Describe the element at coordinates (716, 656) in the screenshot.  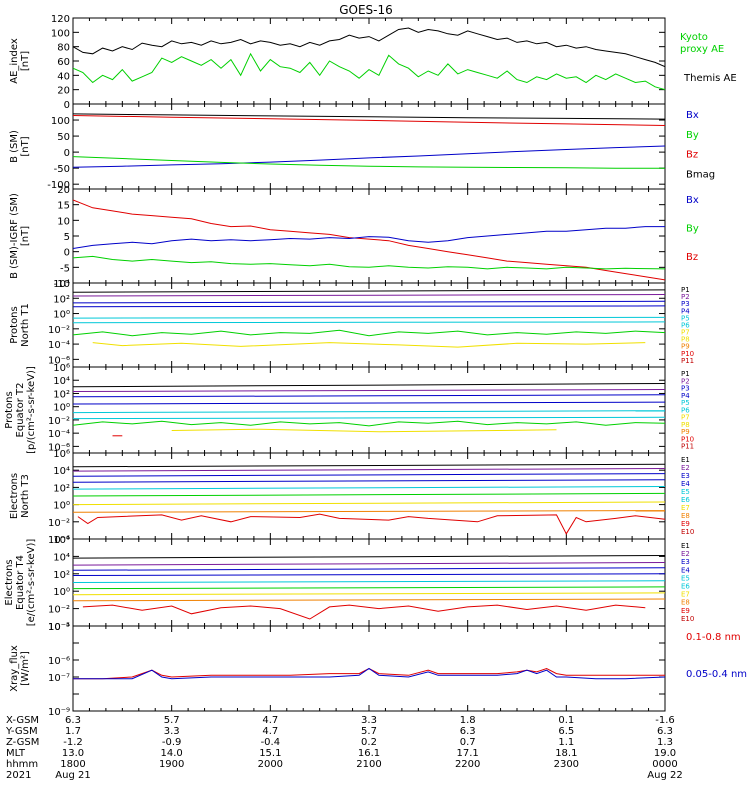
I see `legend: 0.1-0.8 nm 0.05-0.4 nm` at that location.